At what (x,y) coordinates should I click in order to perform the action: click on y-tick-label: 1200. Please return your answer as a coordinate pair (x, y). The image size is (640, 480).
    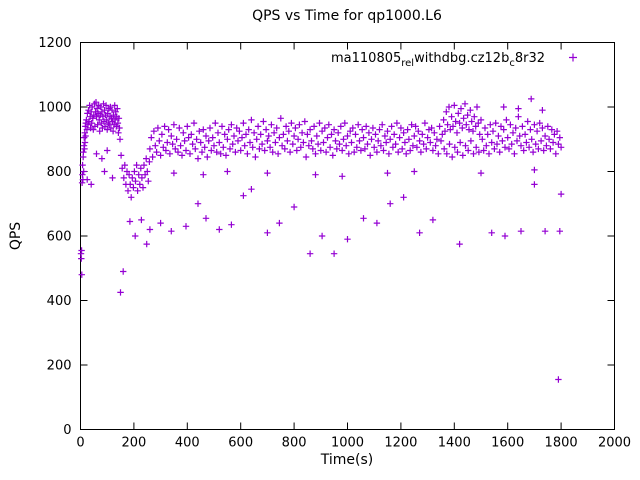
    Looking at the image, I should click on (54, 43).